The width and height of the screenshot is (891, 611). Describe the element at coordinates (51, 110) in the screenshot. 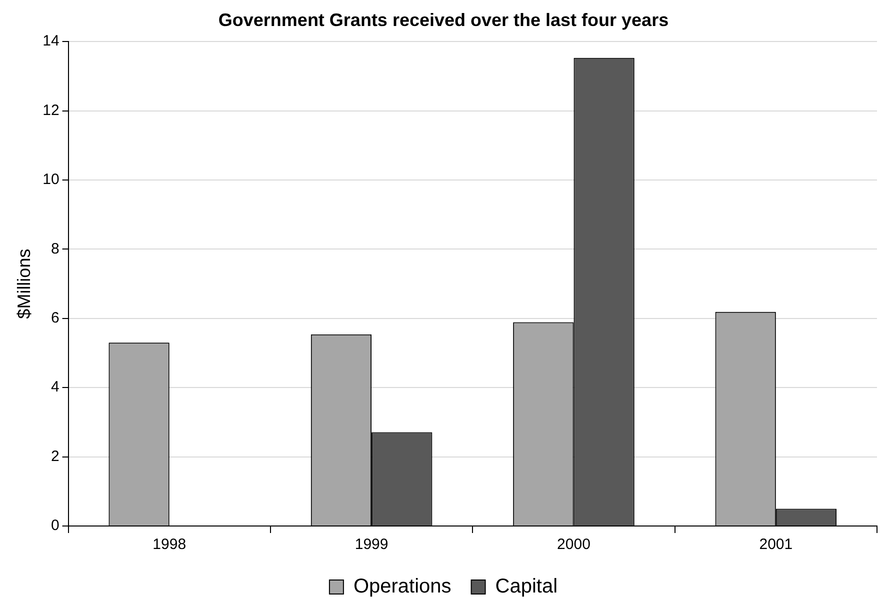

I see `y-tick-label: 12` at that location.